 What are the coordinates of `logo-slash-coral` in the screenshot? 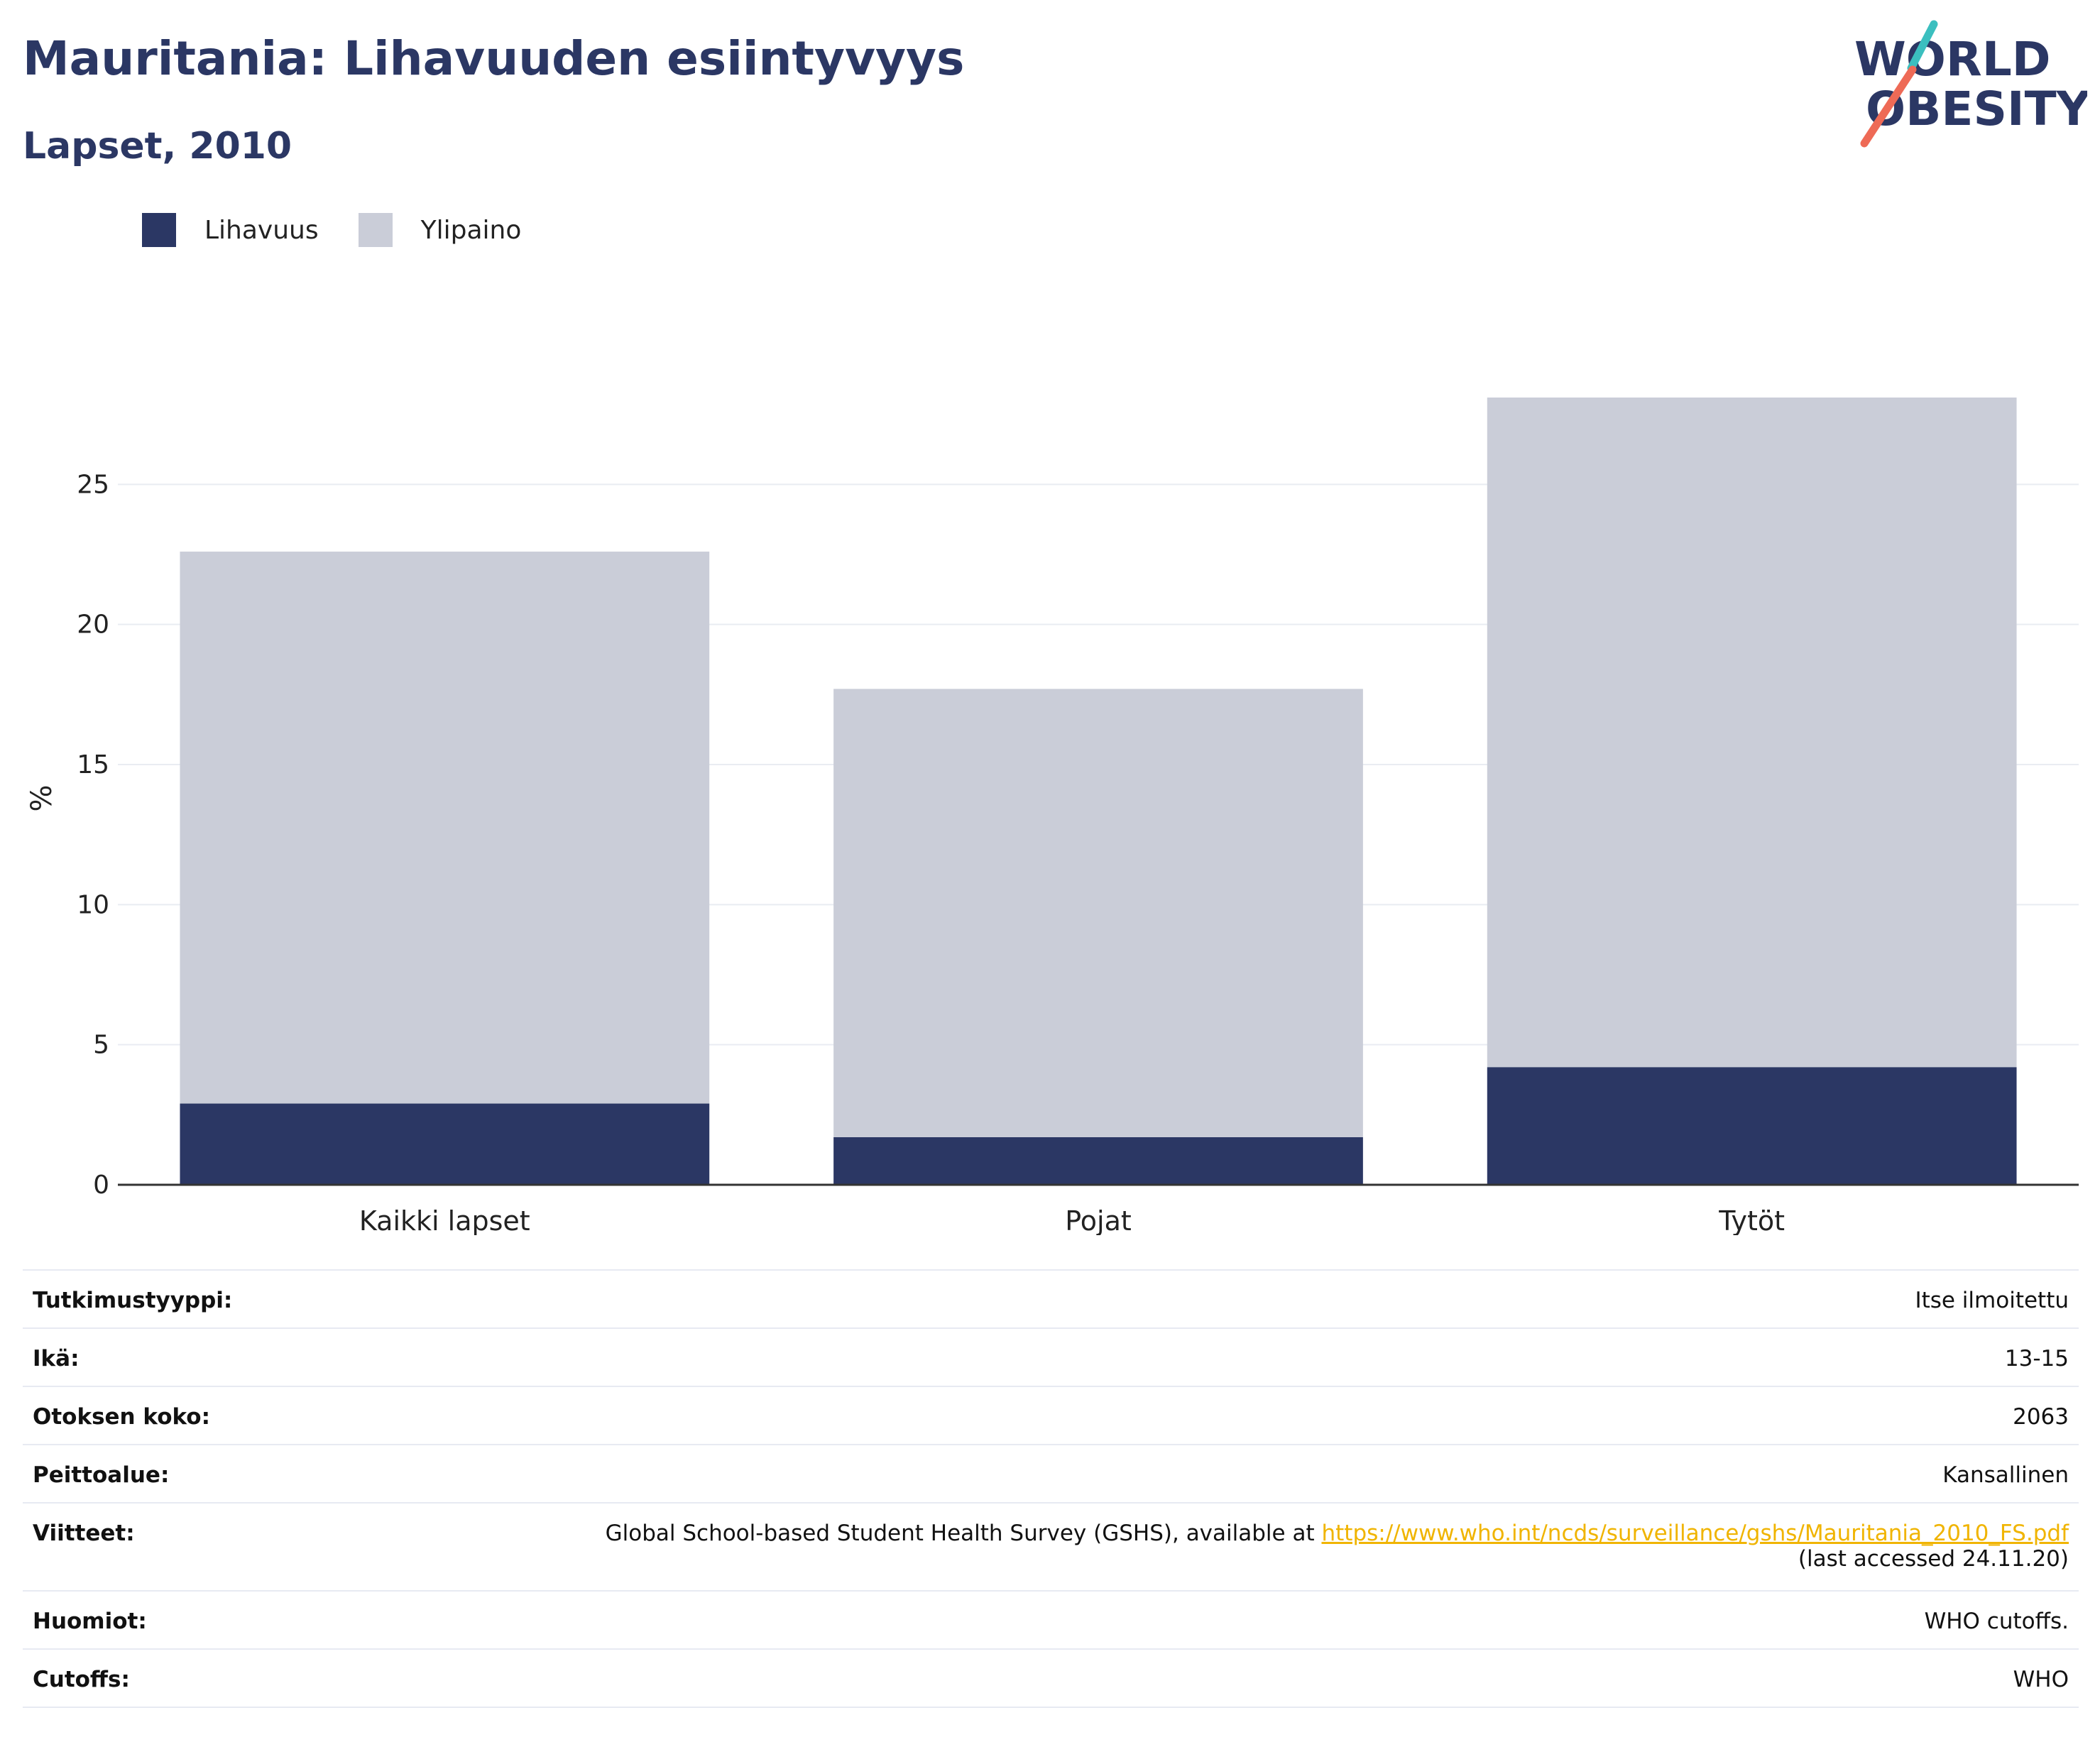 It's located at (1888, 106).